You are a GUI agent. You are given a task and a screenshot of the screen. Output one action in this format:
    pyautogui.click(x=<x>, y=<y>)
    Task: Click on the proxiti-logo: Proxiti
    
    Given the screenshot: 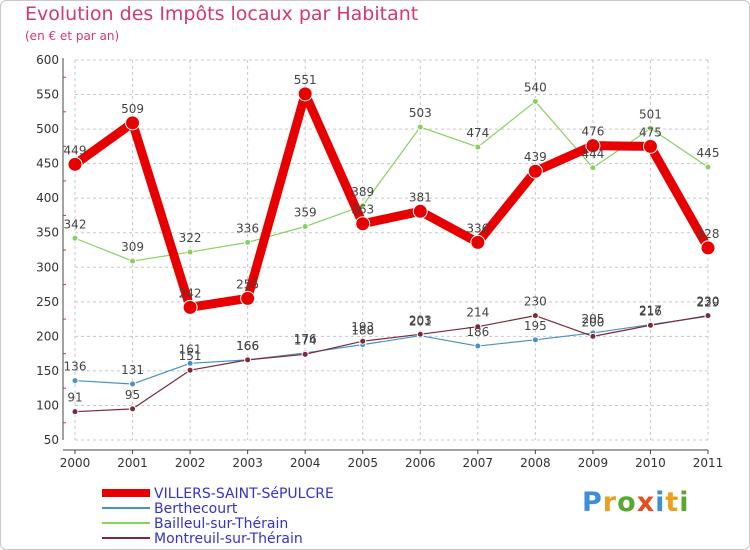 What is the action you would take?
    pyautogui.click(x=636, y=502)
    